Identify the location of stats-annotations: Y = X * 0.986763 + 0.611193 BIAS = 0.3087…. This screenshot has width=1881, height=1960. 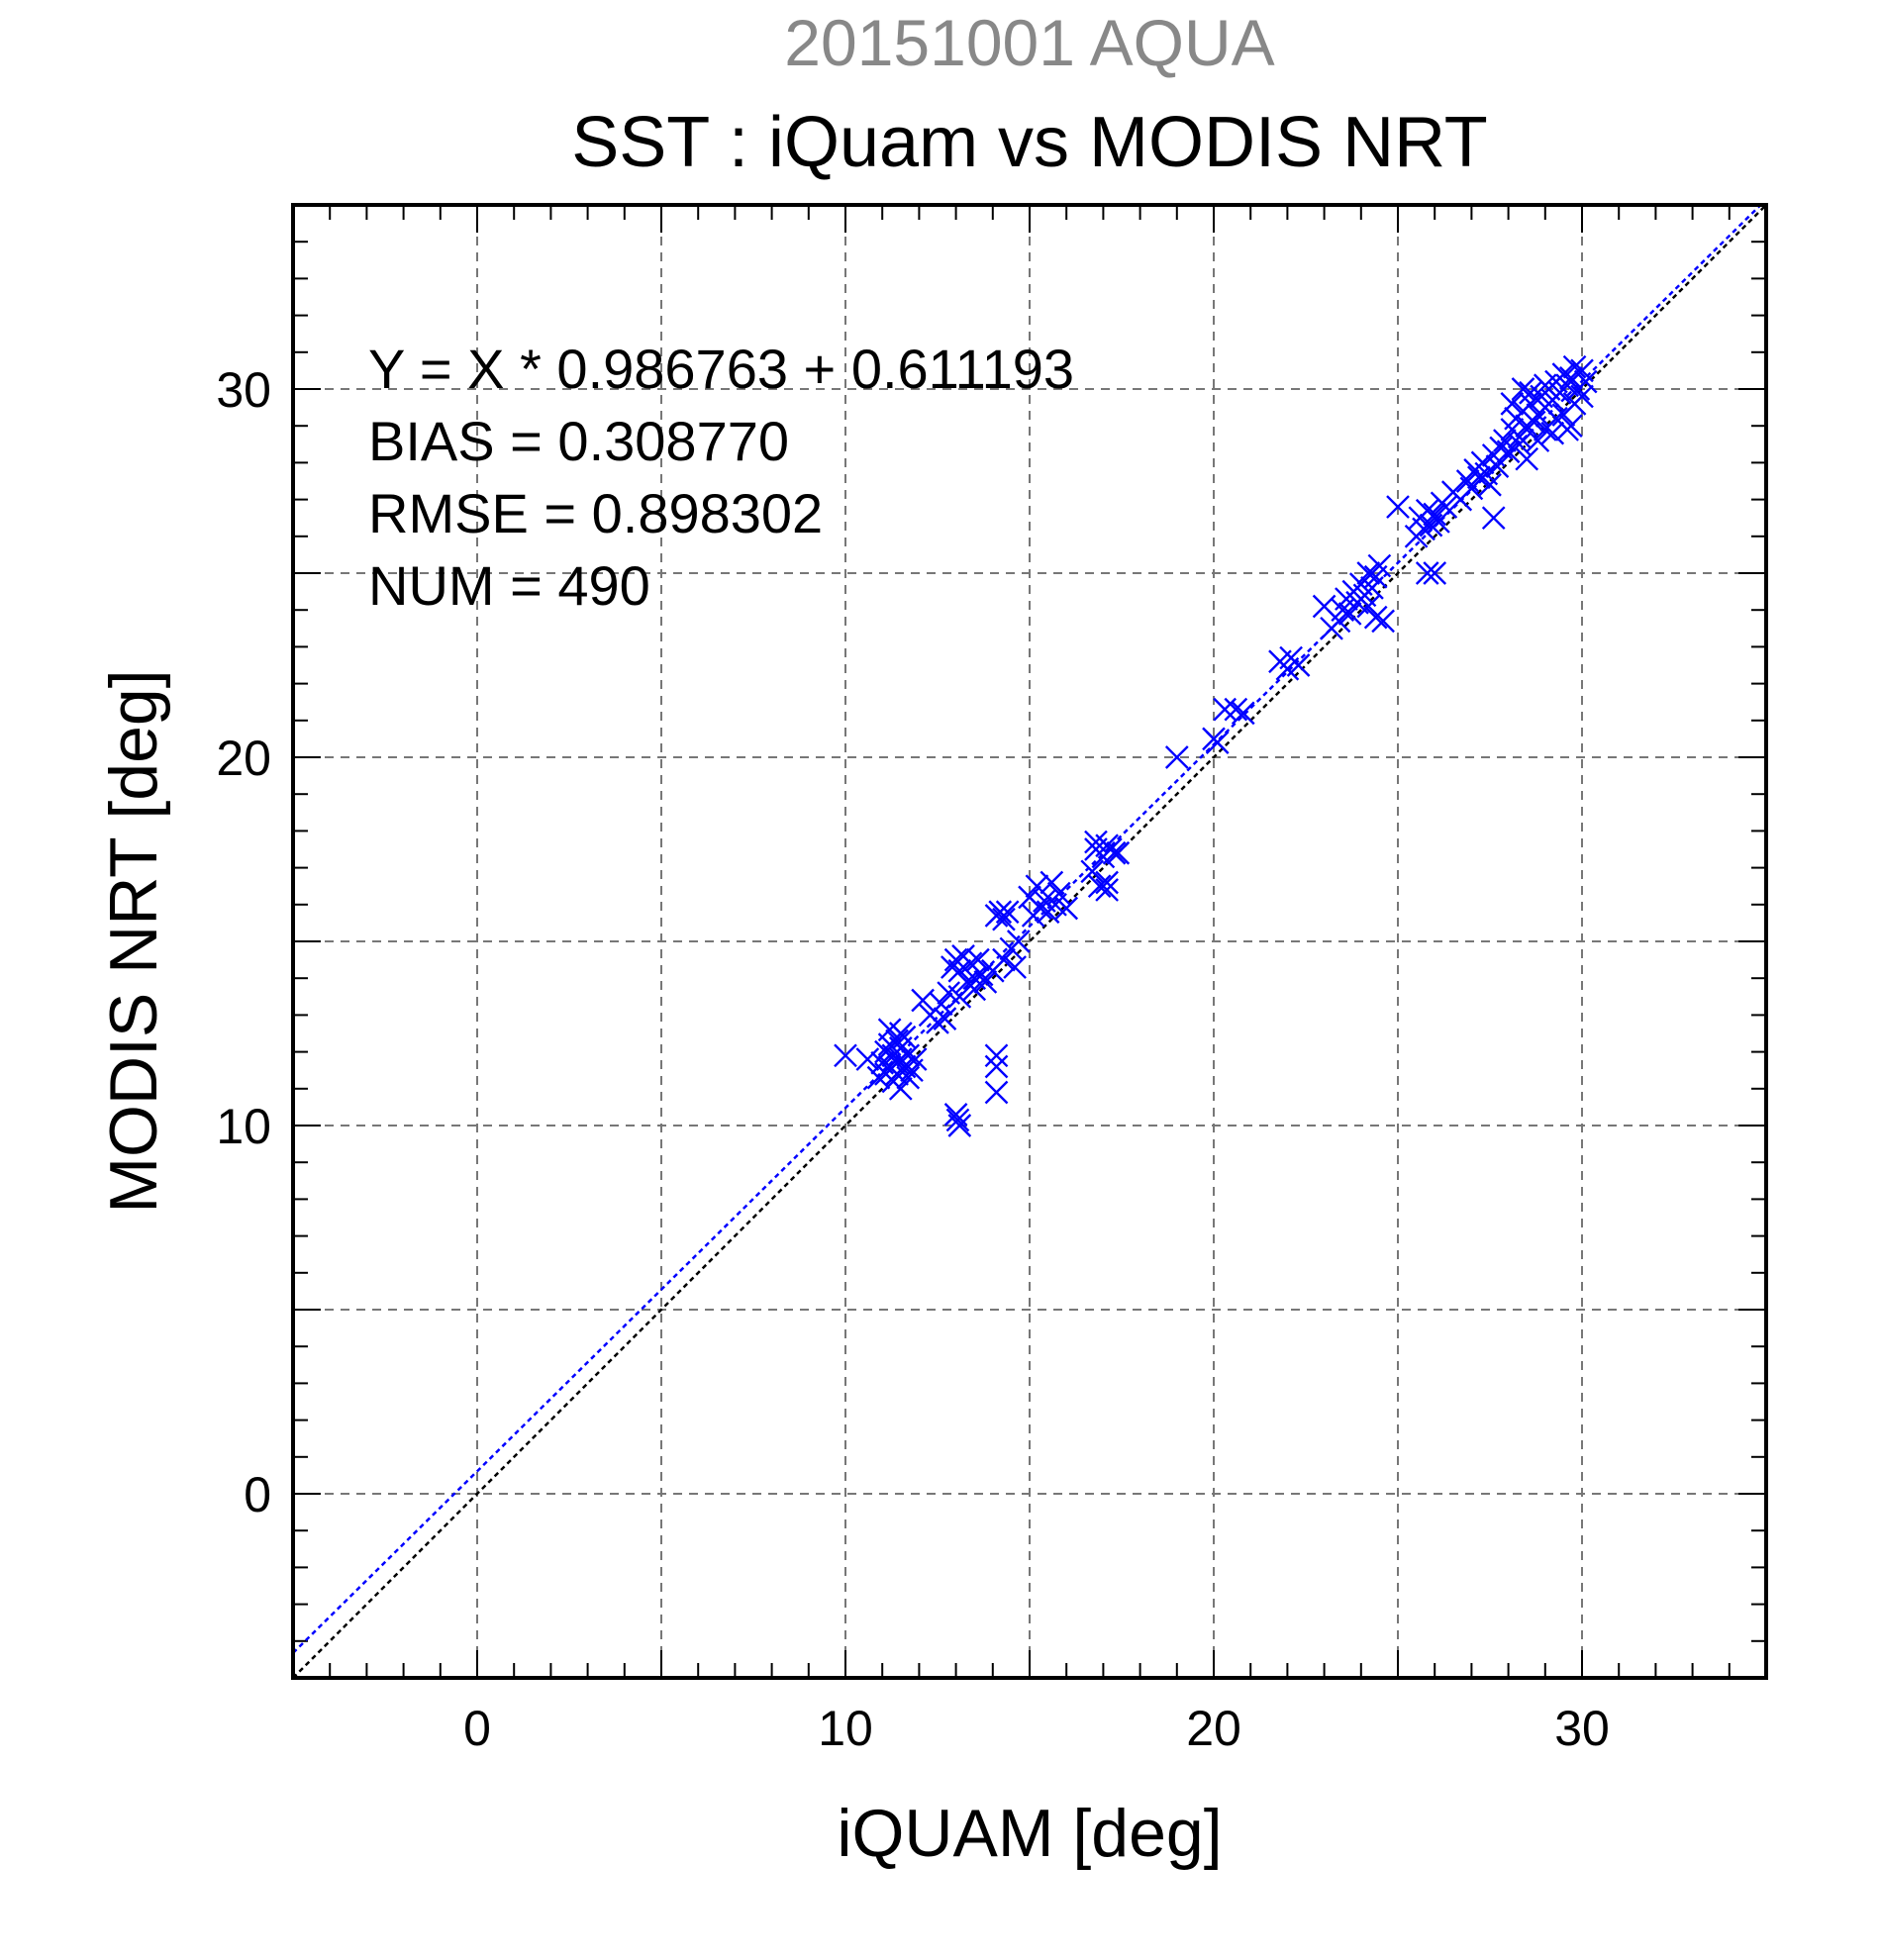
(721, 477).